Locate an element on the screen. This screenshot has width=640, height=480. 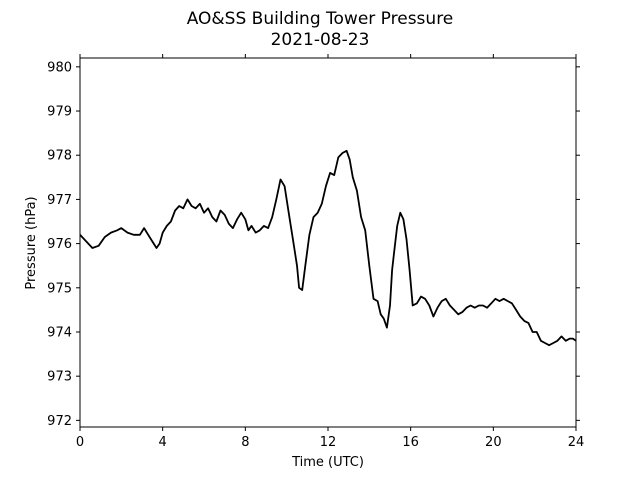
x-tick-label: 24 is located at coordinates (576, 442).